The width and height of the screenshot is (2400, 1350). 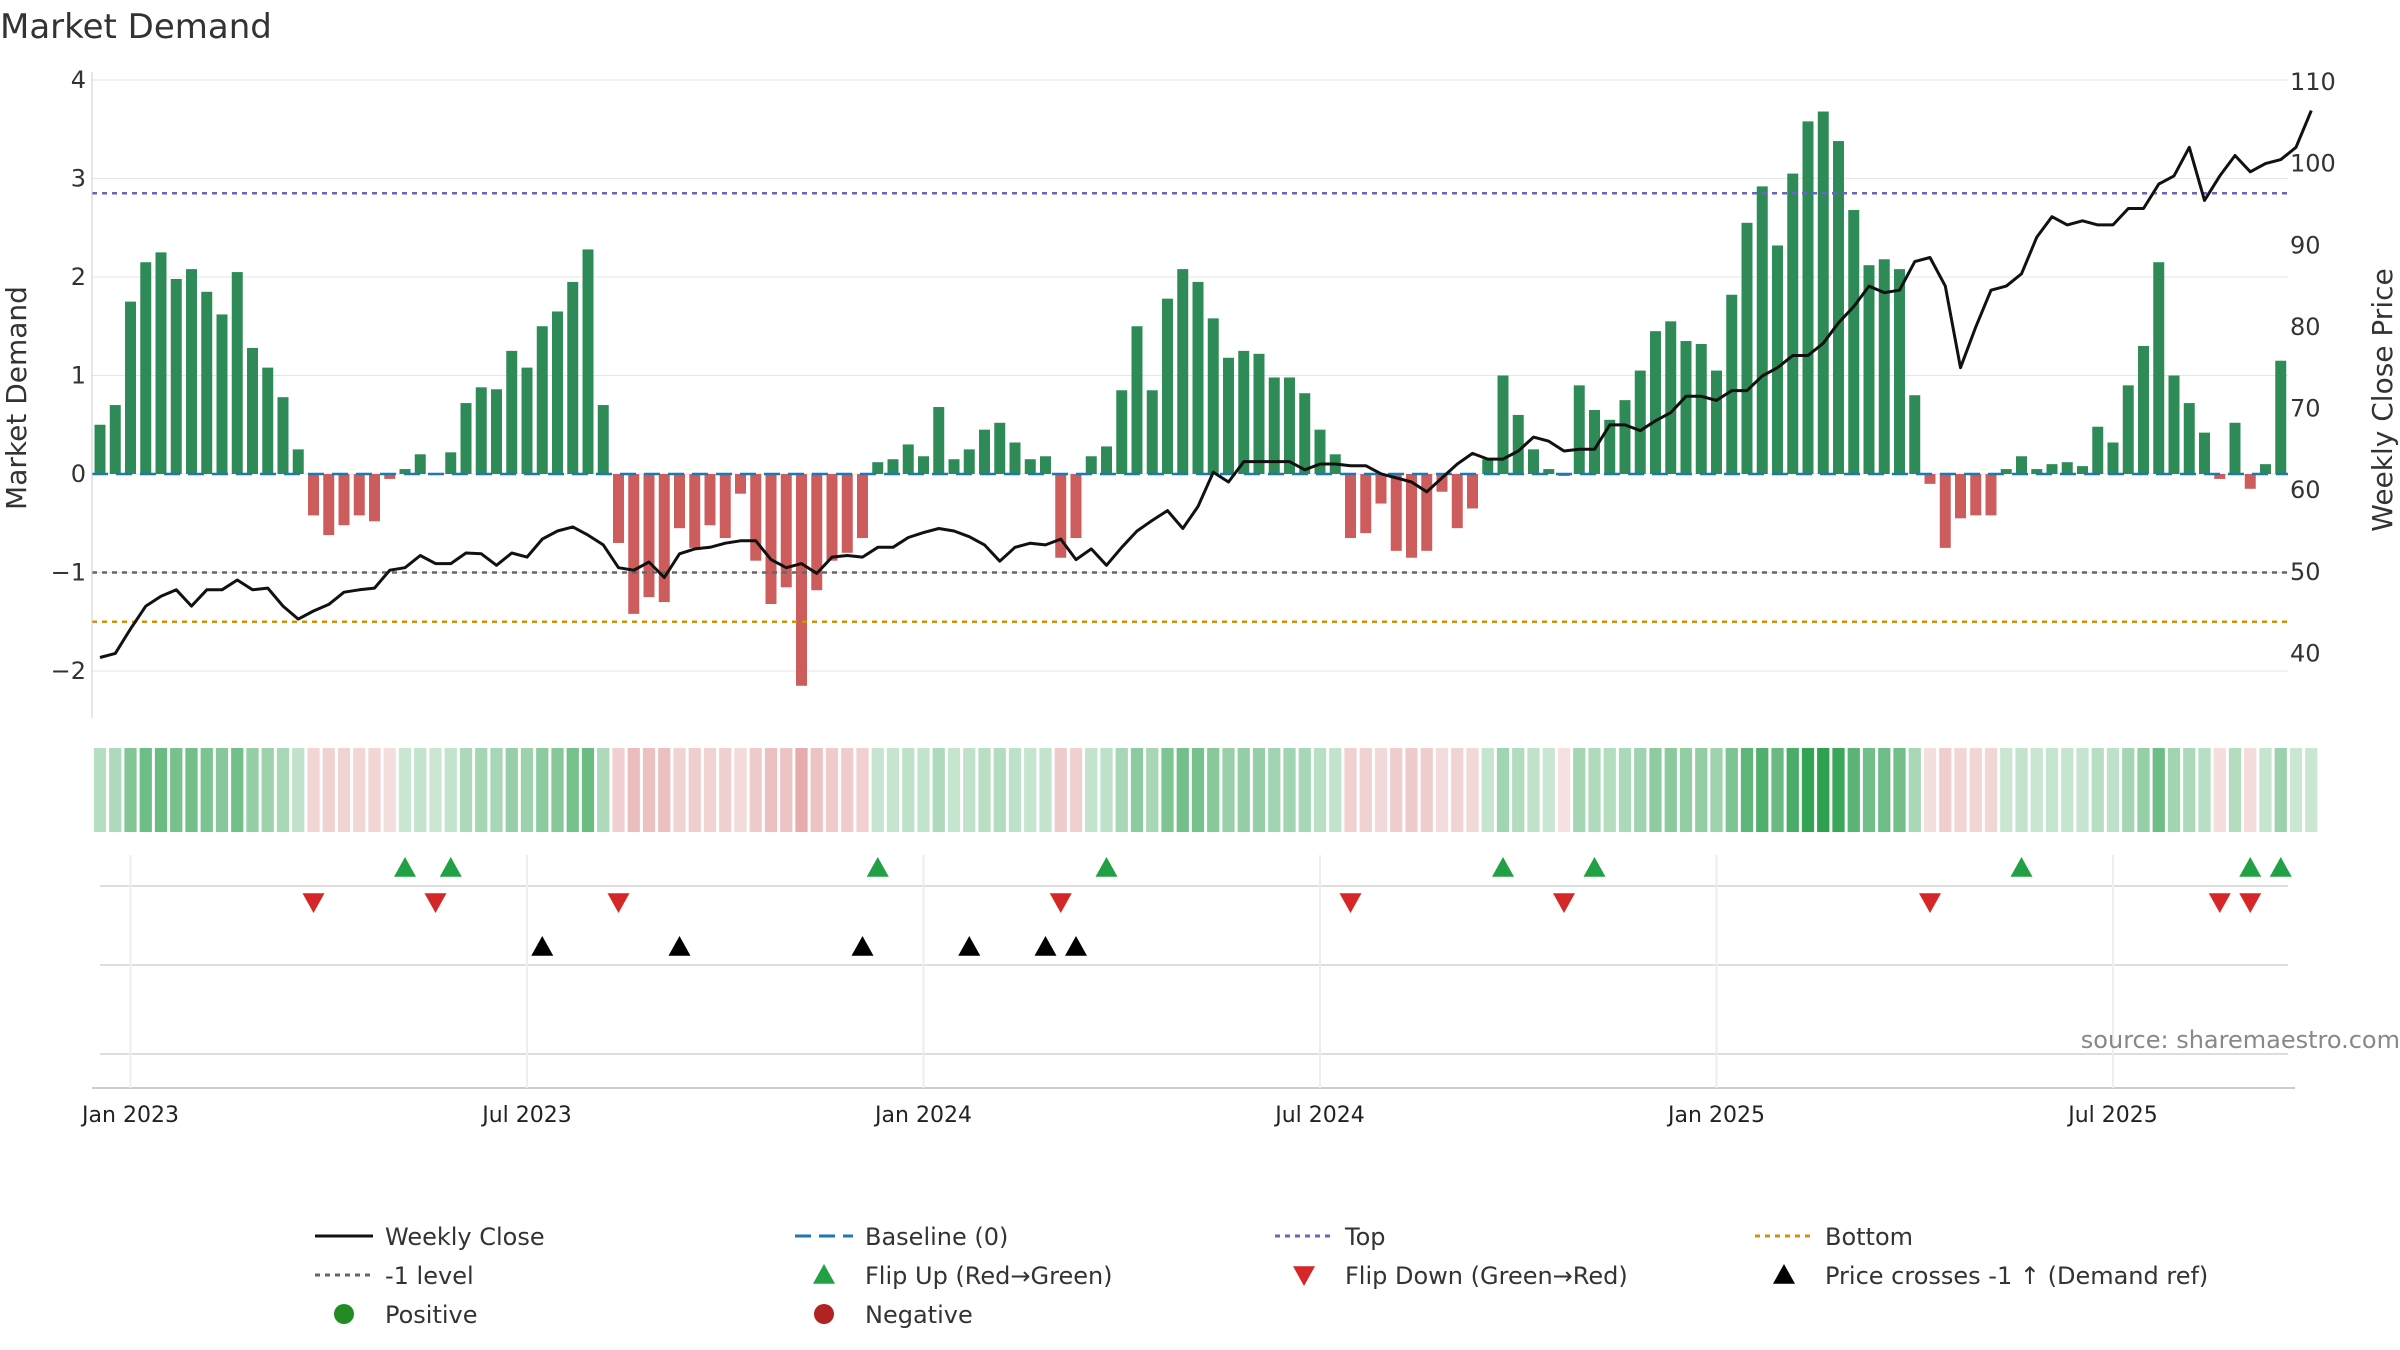 What do you see at coordinates (78, 474) in the screenshot?
I see `left-tick-label: 0` at bounding box center [78, 474].